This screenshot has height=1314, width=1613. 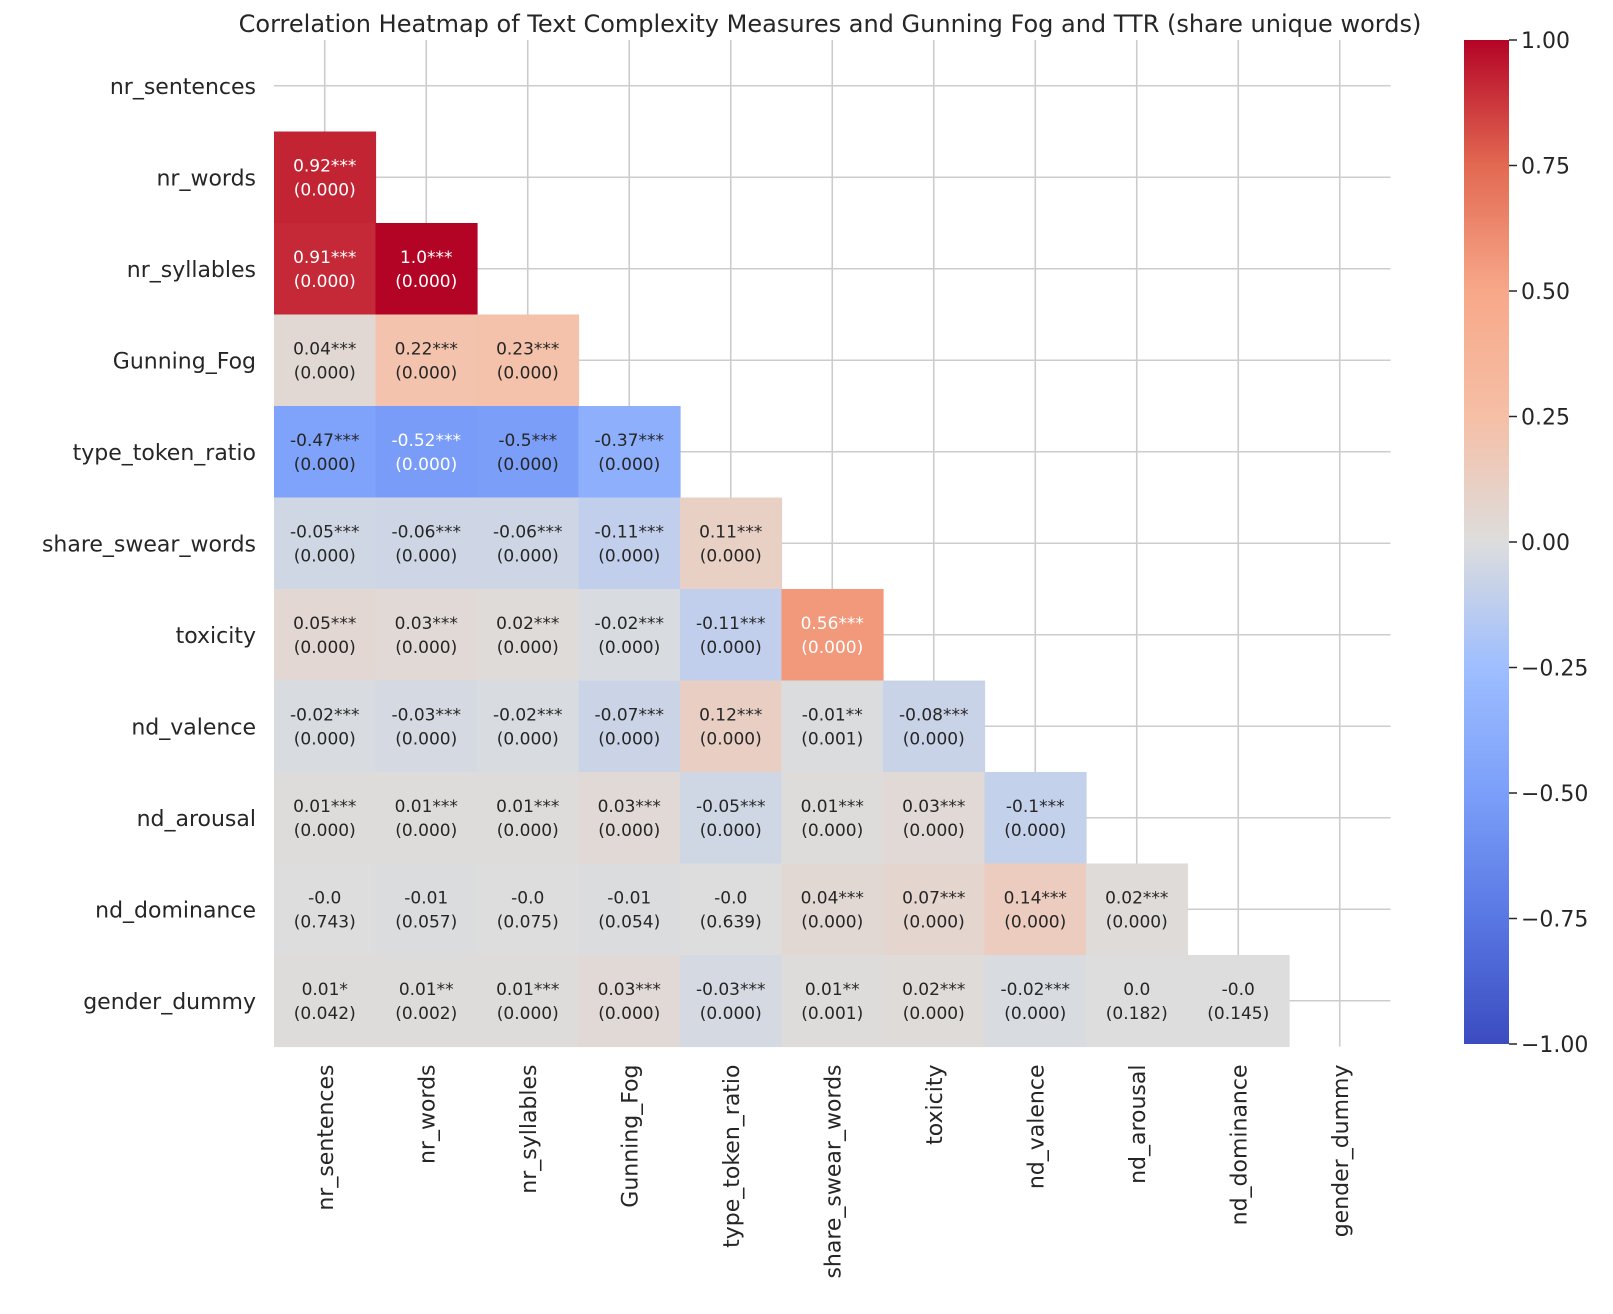 What do you see at coordinates (832, 624) in the screenshot?
I see `cell-value-label: 0.56***` at bounding box center [832, 624].